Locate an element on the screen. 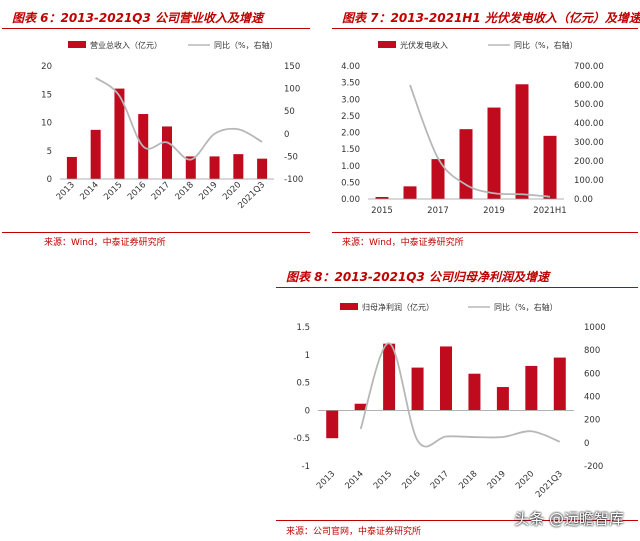 The image size is (640, 541). x-tick-label: 2020 is located at coordinates (525, 480).